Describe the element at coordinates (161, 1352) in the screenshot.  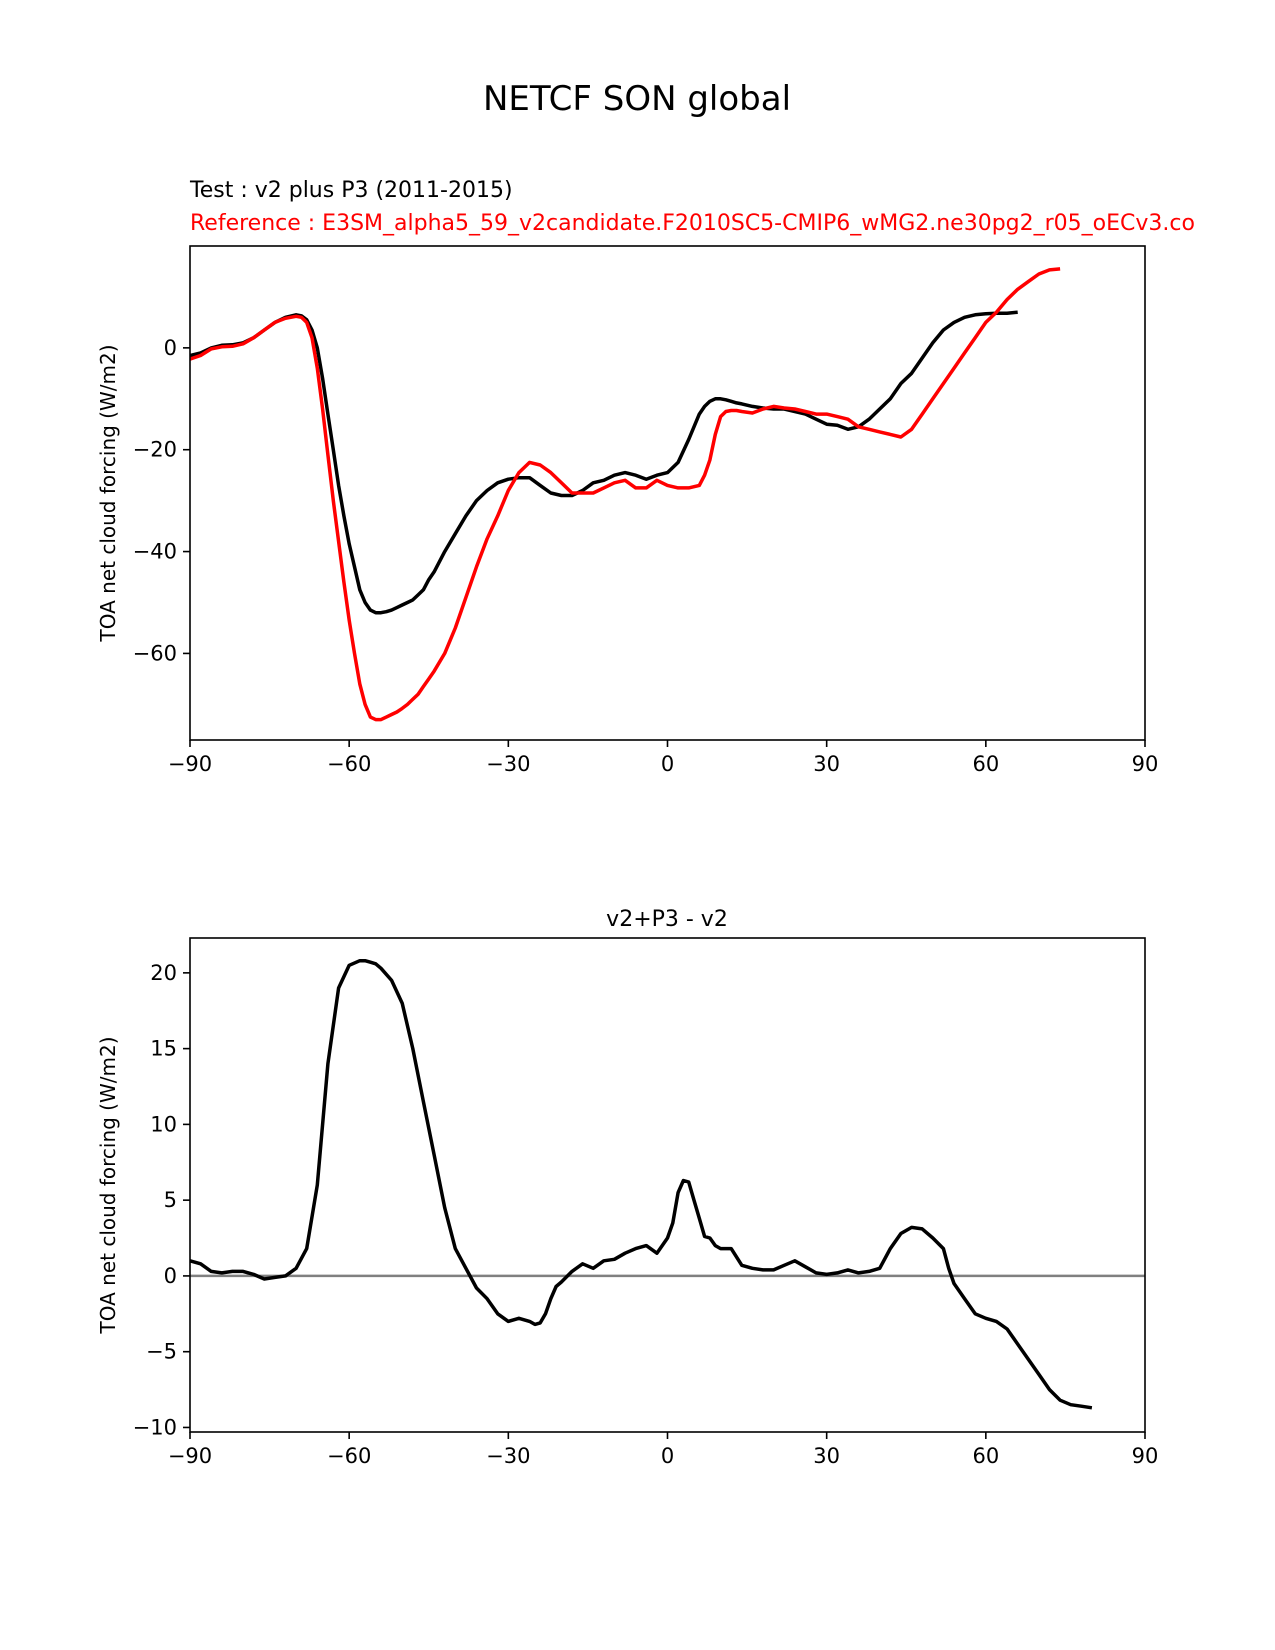
I see `y-tick-label: −5` at that location.